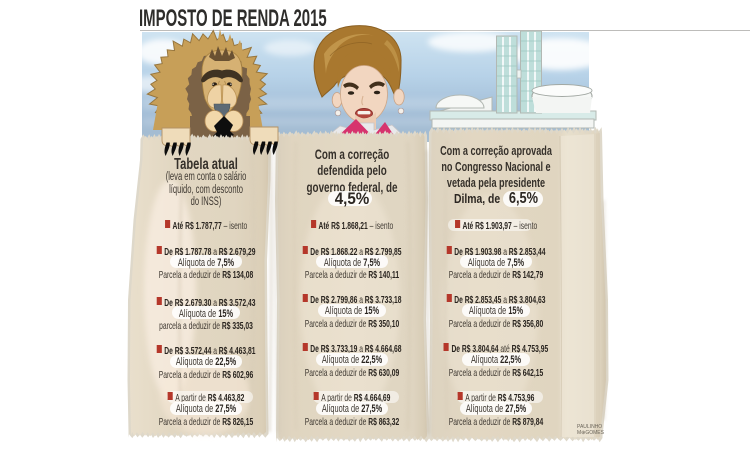  Describe the element at coordinates (591, 433) in the screenshot. I see `svg-text: M⊕GOMES` at that location.